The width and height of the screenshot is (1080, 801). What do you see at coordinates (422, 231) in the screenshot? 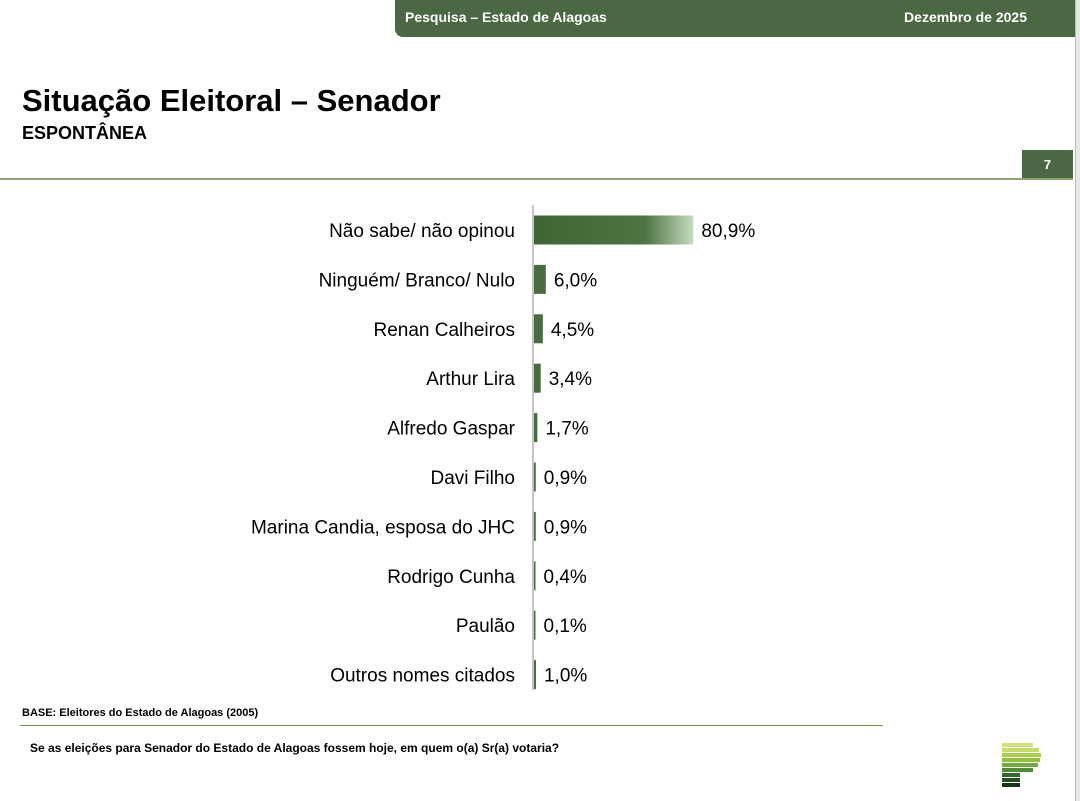
I see `category-label: Não sabe/ não opinou` at bounding box center [422, 231].